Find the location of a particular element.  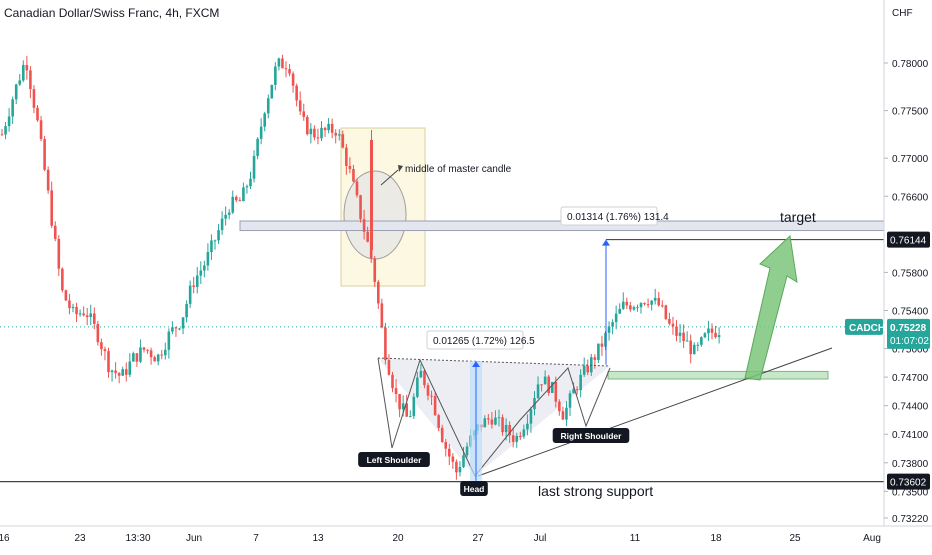

master-candle-pointer-head is located at coordinates (400, 168).